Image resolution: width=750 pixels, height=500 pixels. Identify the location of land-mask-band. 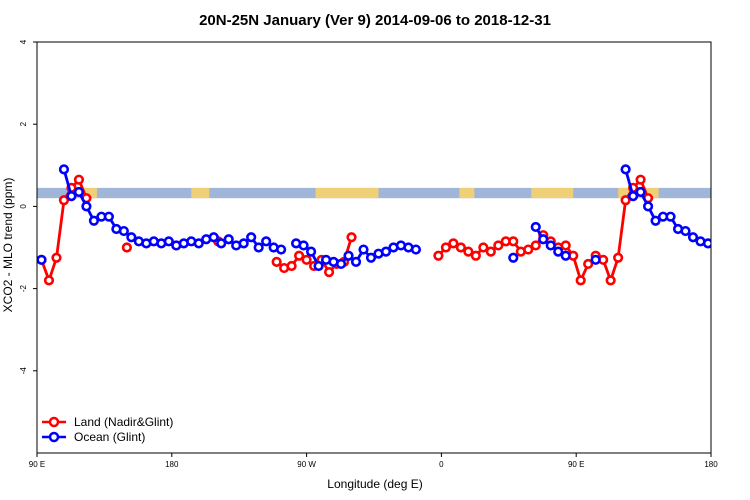
(374, 193).